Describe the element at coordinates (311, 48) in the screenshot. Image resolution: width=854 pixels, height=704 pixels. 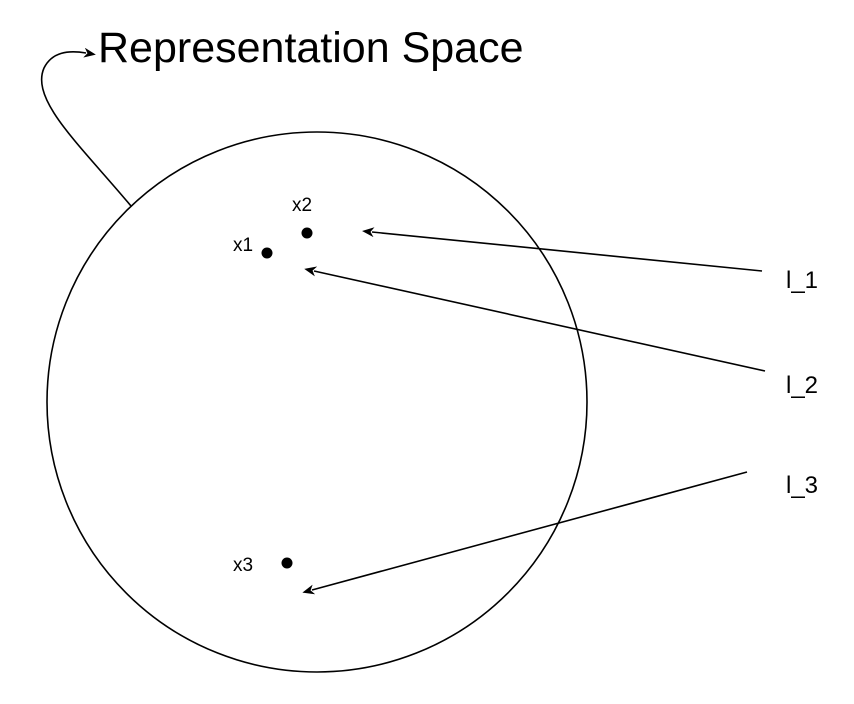
I see `diagram-title: Representation Space` at that location.